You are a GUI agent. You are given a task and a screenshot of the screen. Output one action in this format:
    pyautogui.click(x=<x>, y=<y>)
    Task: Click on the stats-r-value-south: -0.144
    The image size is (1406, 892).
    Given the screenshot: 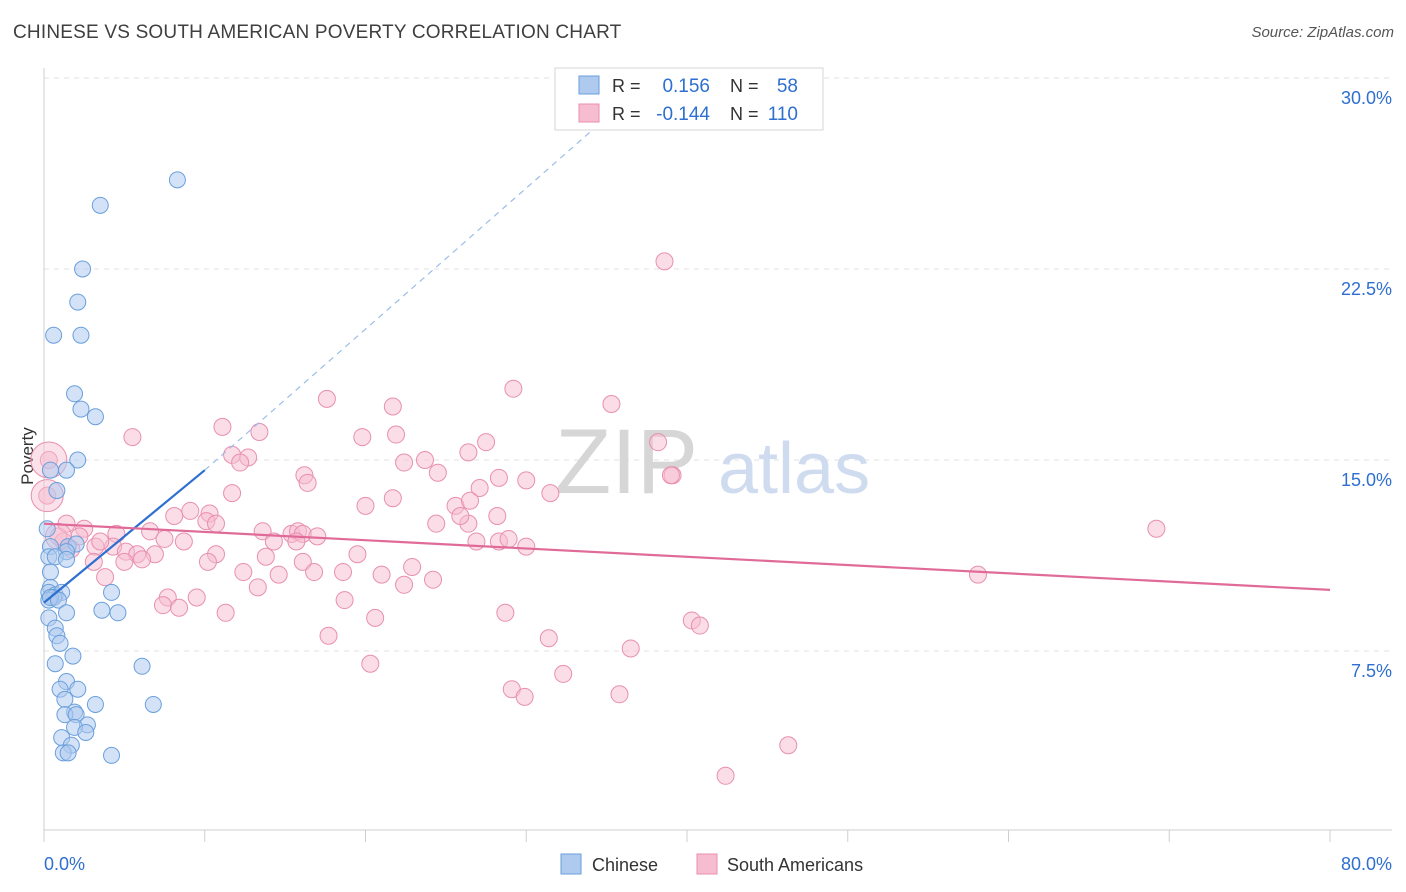 What is the action you would take?
    pyautogui.click(x=683, y=114)
    